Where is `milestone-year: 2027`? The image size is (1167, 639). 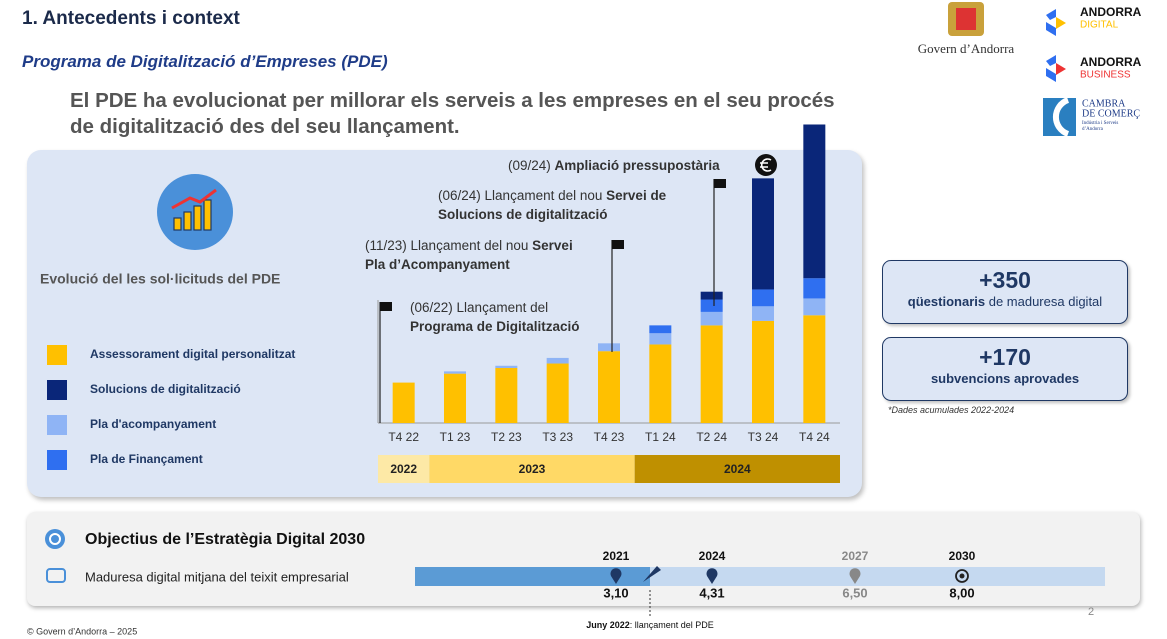
milestone-year: 2027 is located at coordinates (855, 556).